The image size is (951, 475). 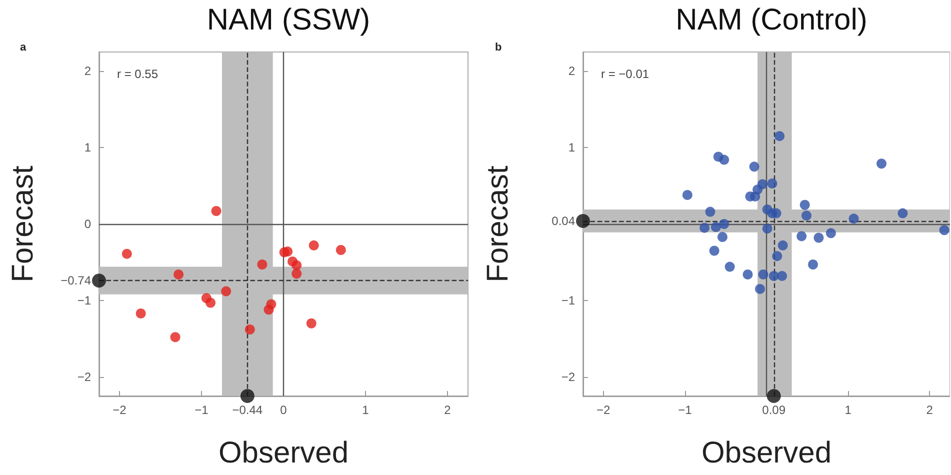 What do you see at coordinates (564, 221) in the screenshot?
I see `y-tick-label: 0.04` at bounding box center [564, 221].